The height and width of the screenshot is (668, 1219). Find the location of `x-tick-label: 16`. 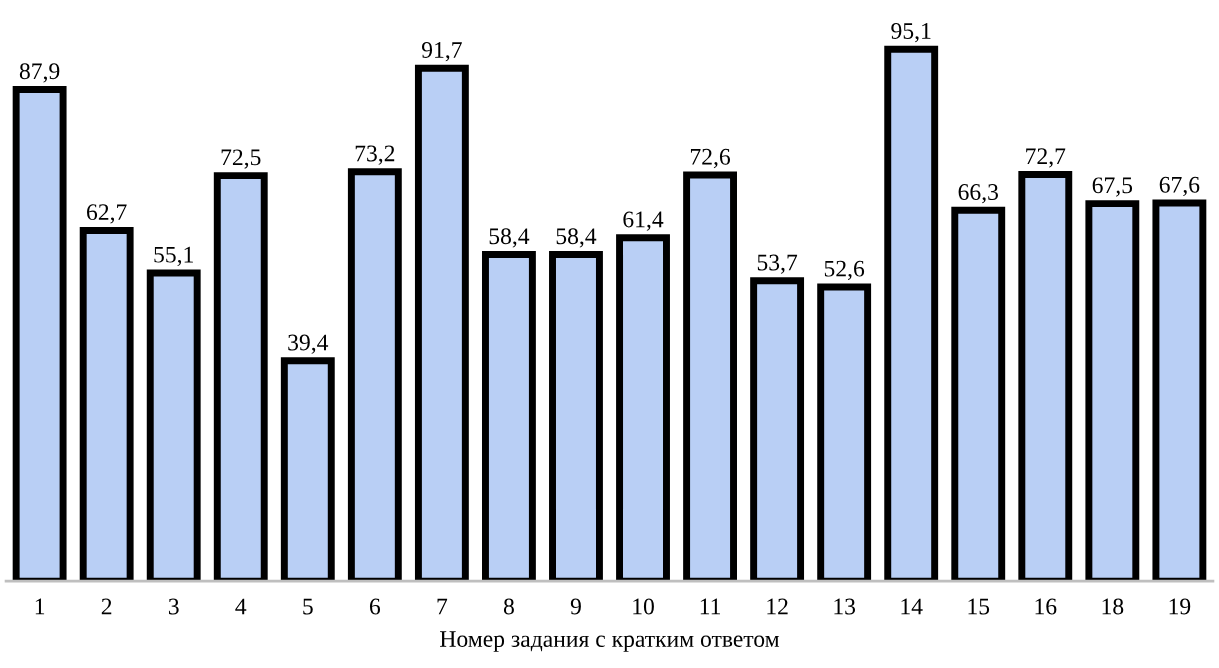

x-tick-label: 16 is located at coordinates (1046, 606).